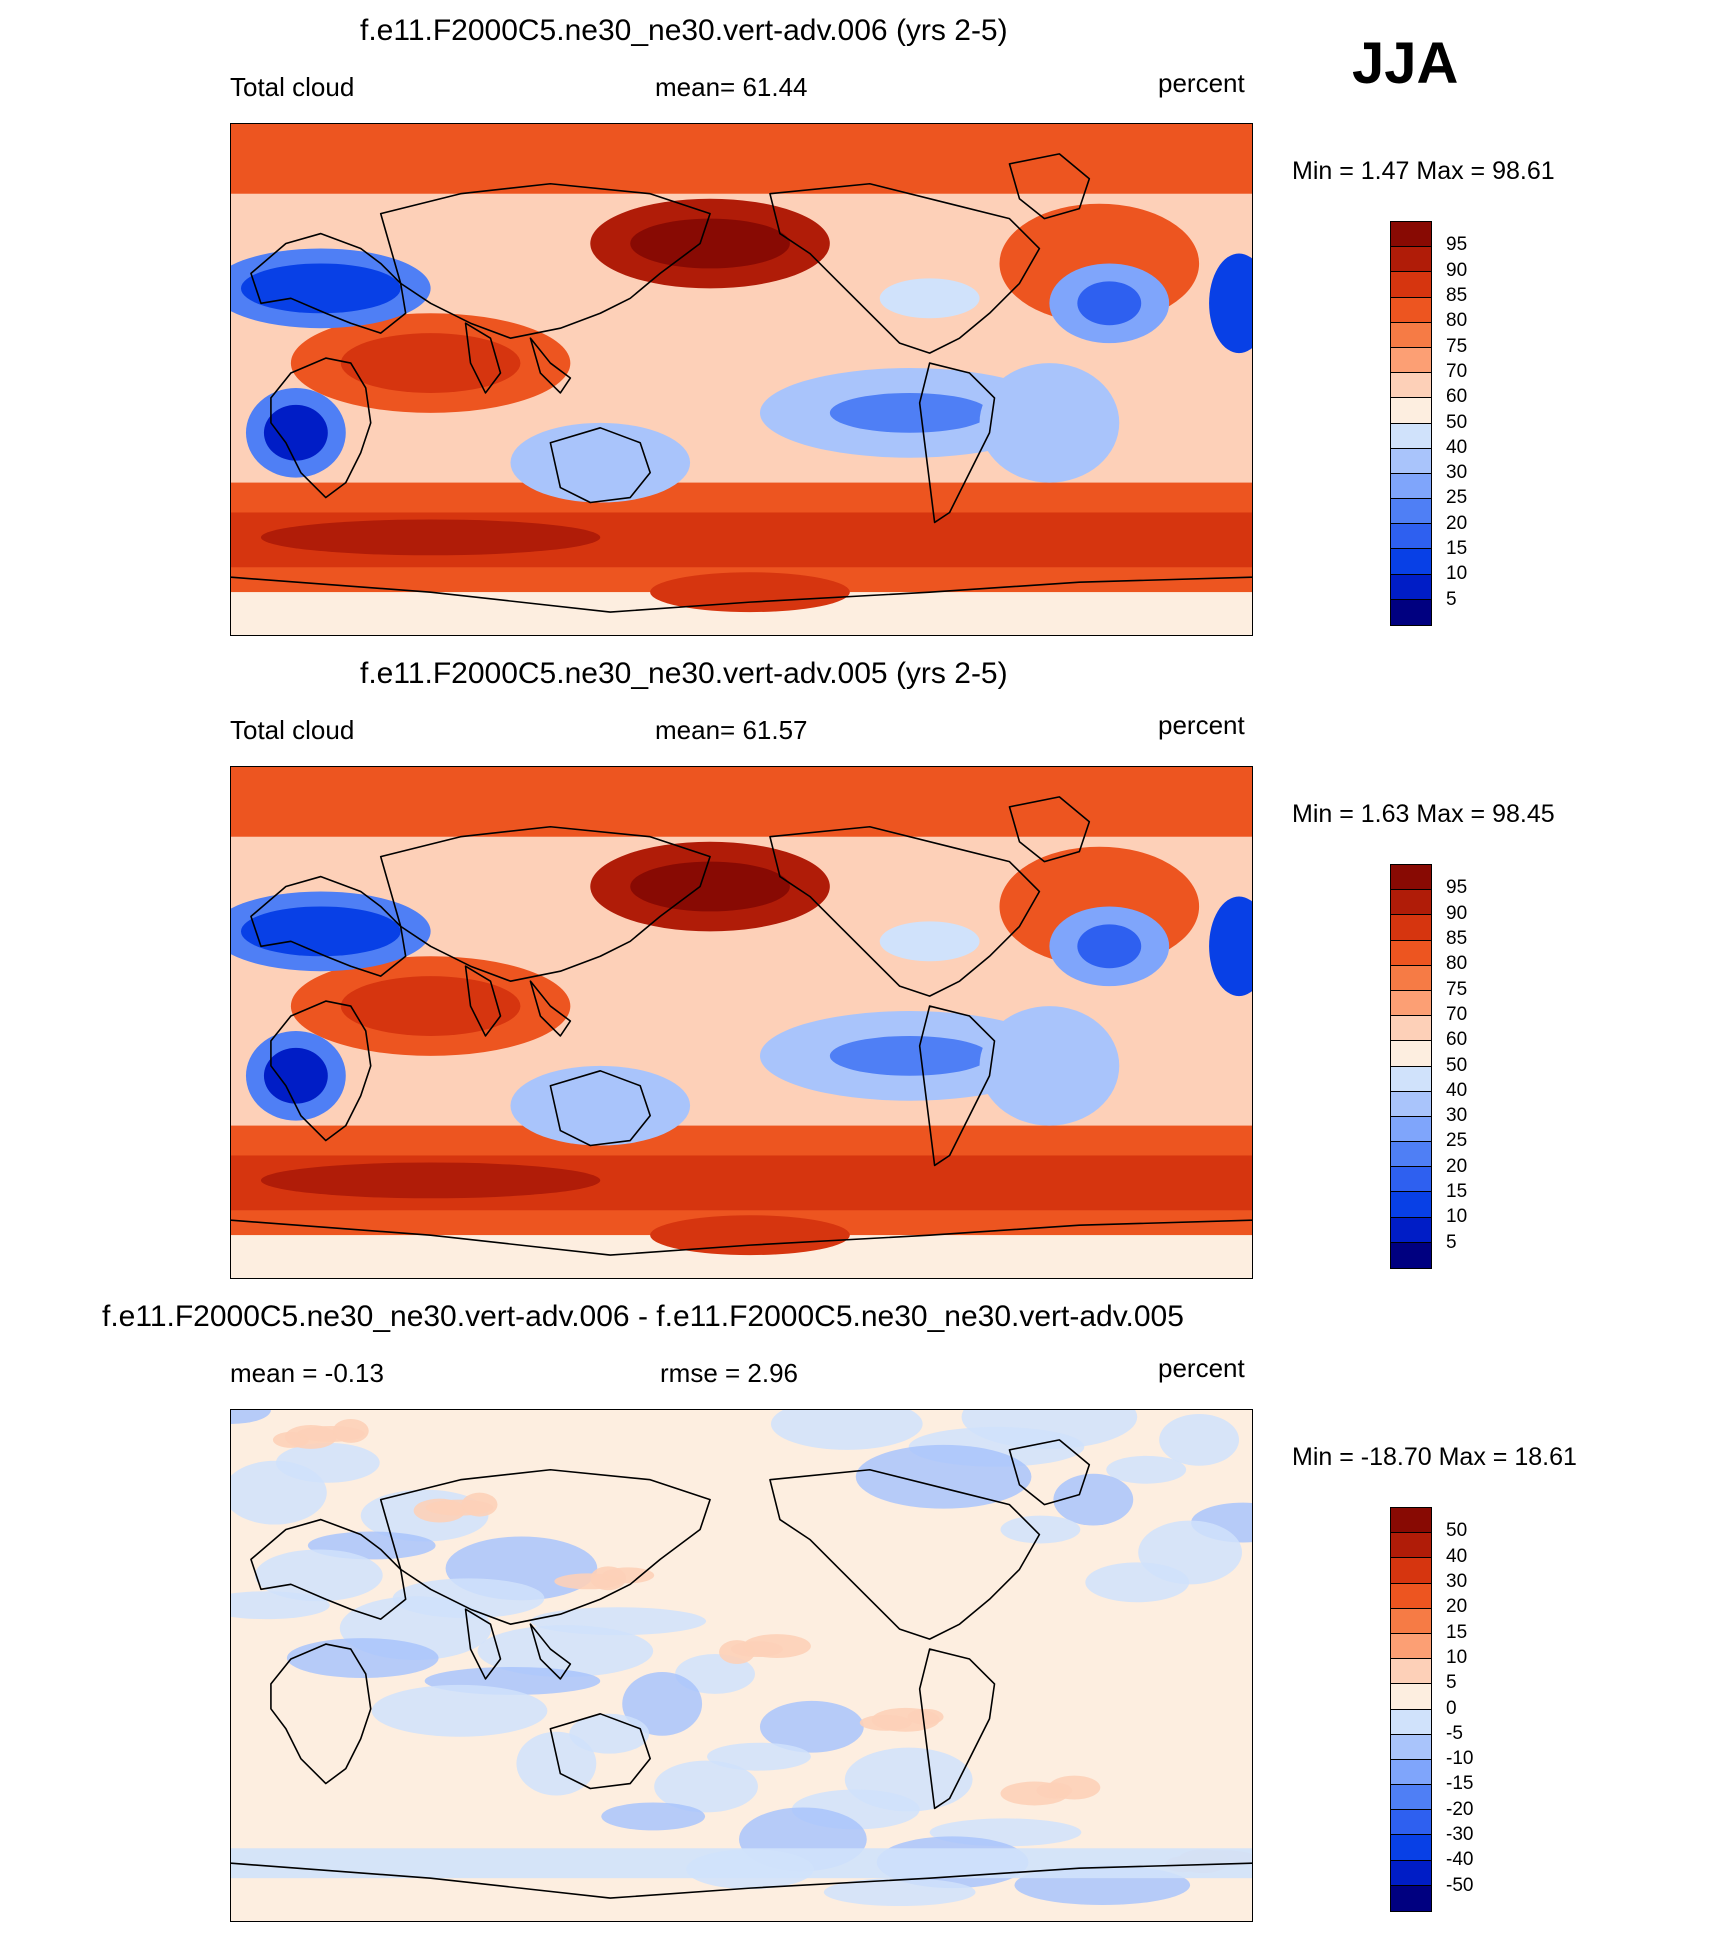  What do you see at coordinates (1201, 1368) in the screenshot?
I see `panel-3-units-label: percent` at bounding box center [1201, 1368].